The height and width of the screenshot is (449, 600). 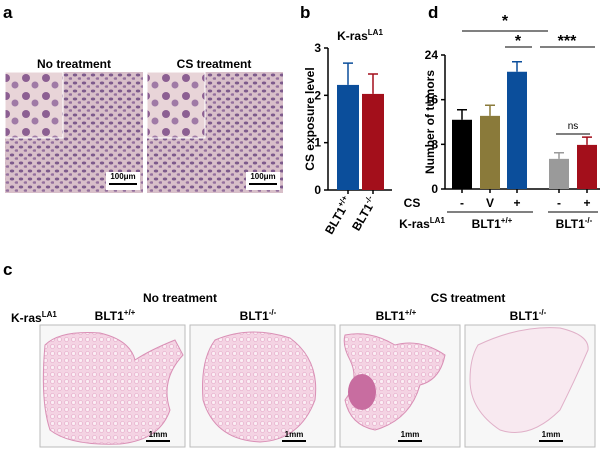 I want to click on y-tick-label: 24, so click(x=432, y=55).